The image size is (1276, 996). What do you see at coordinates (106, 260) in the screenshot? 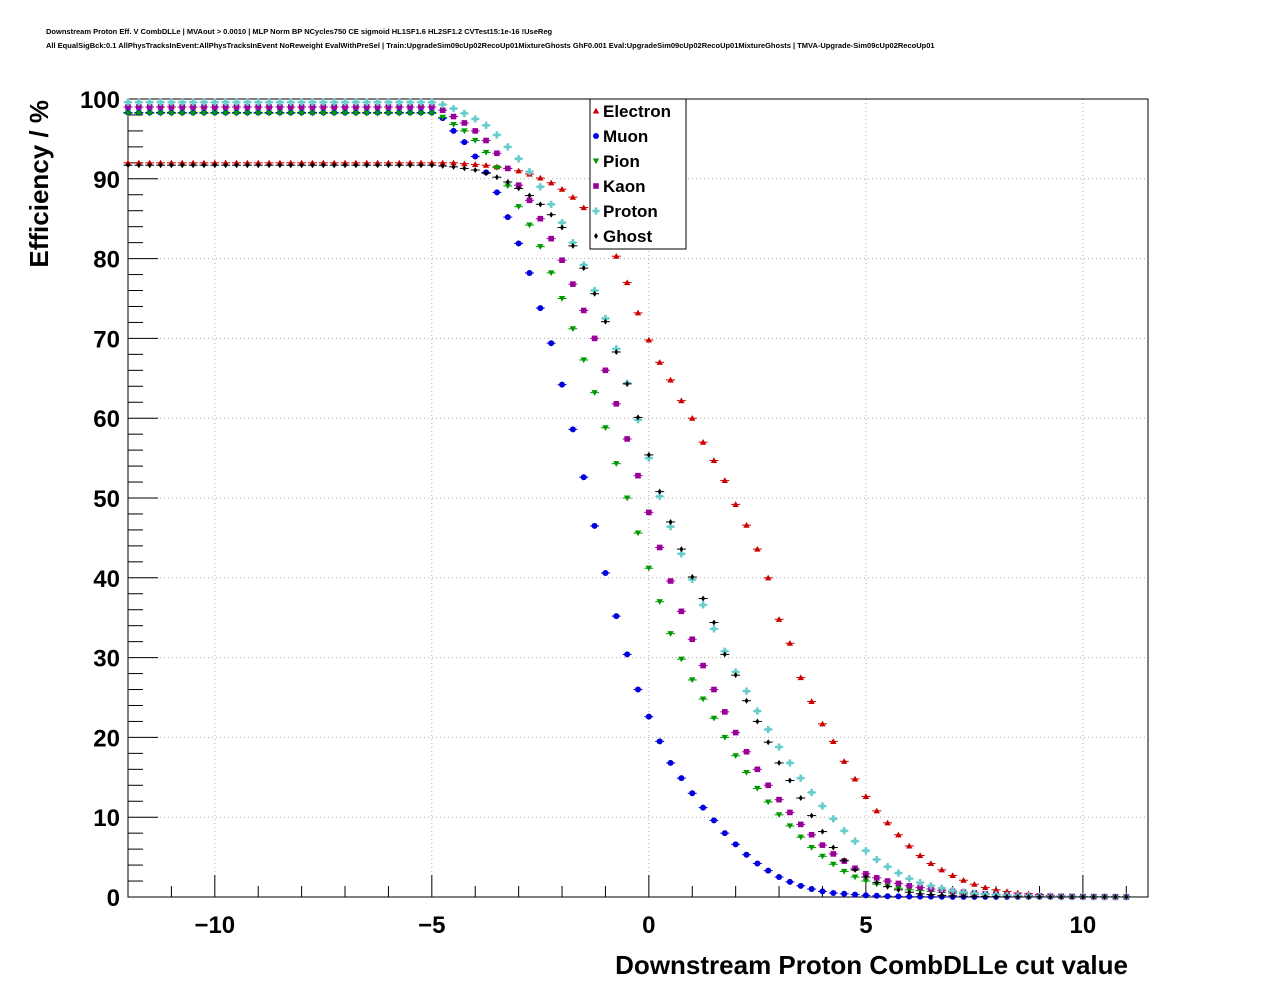
I see `y-tick-label: 80` at bounding box center [106, 260].